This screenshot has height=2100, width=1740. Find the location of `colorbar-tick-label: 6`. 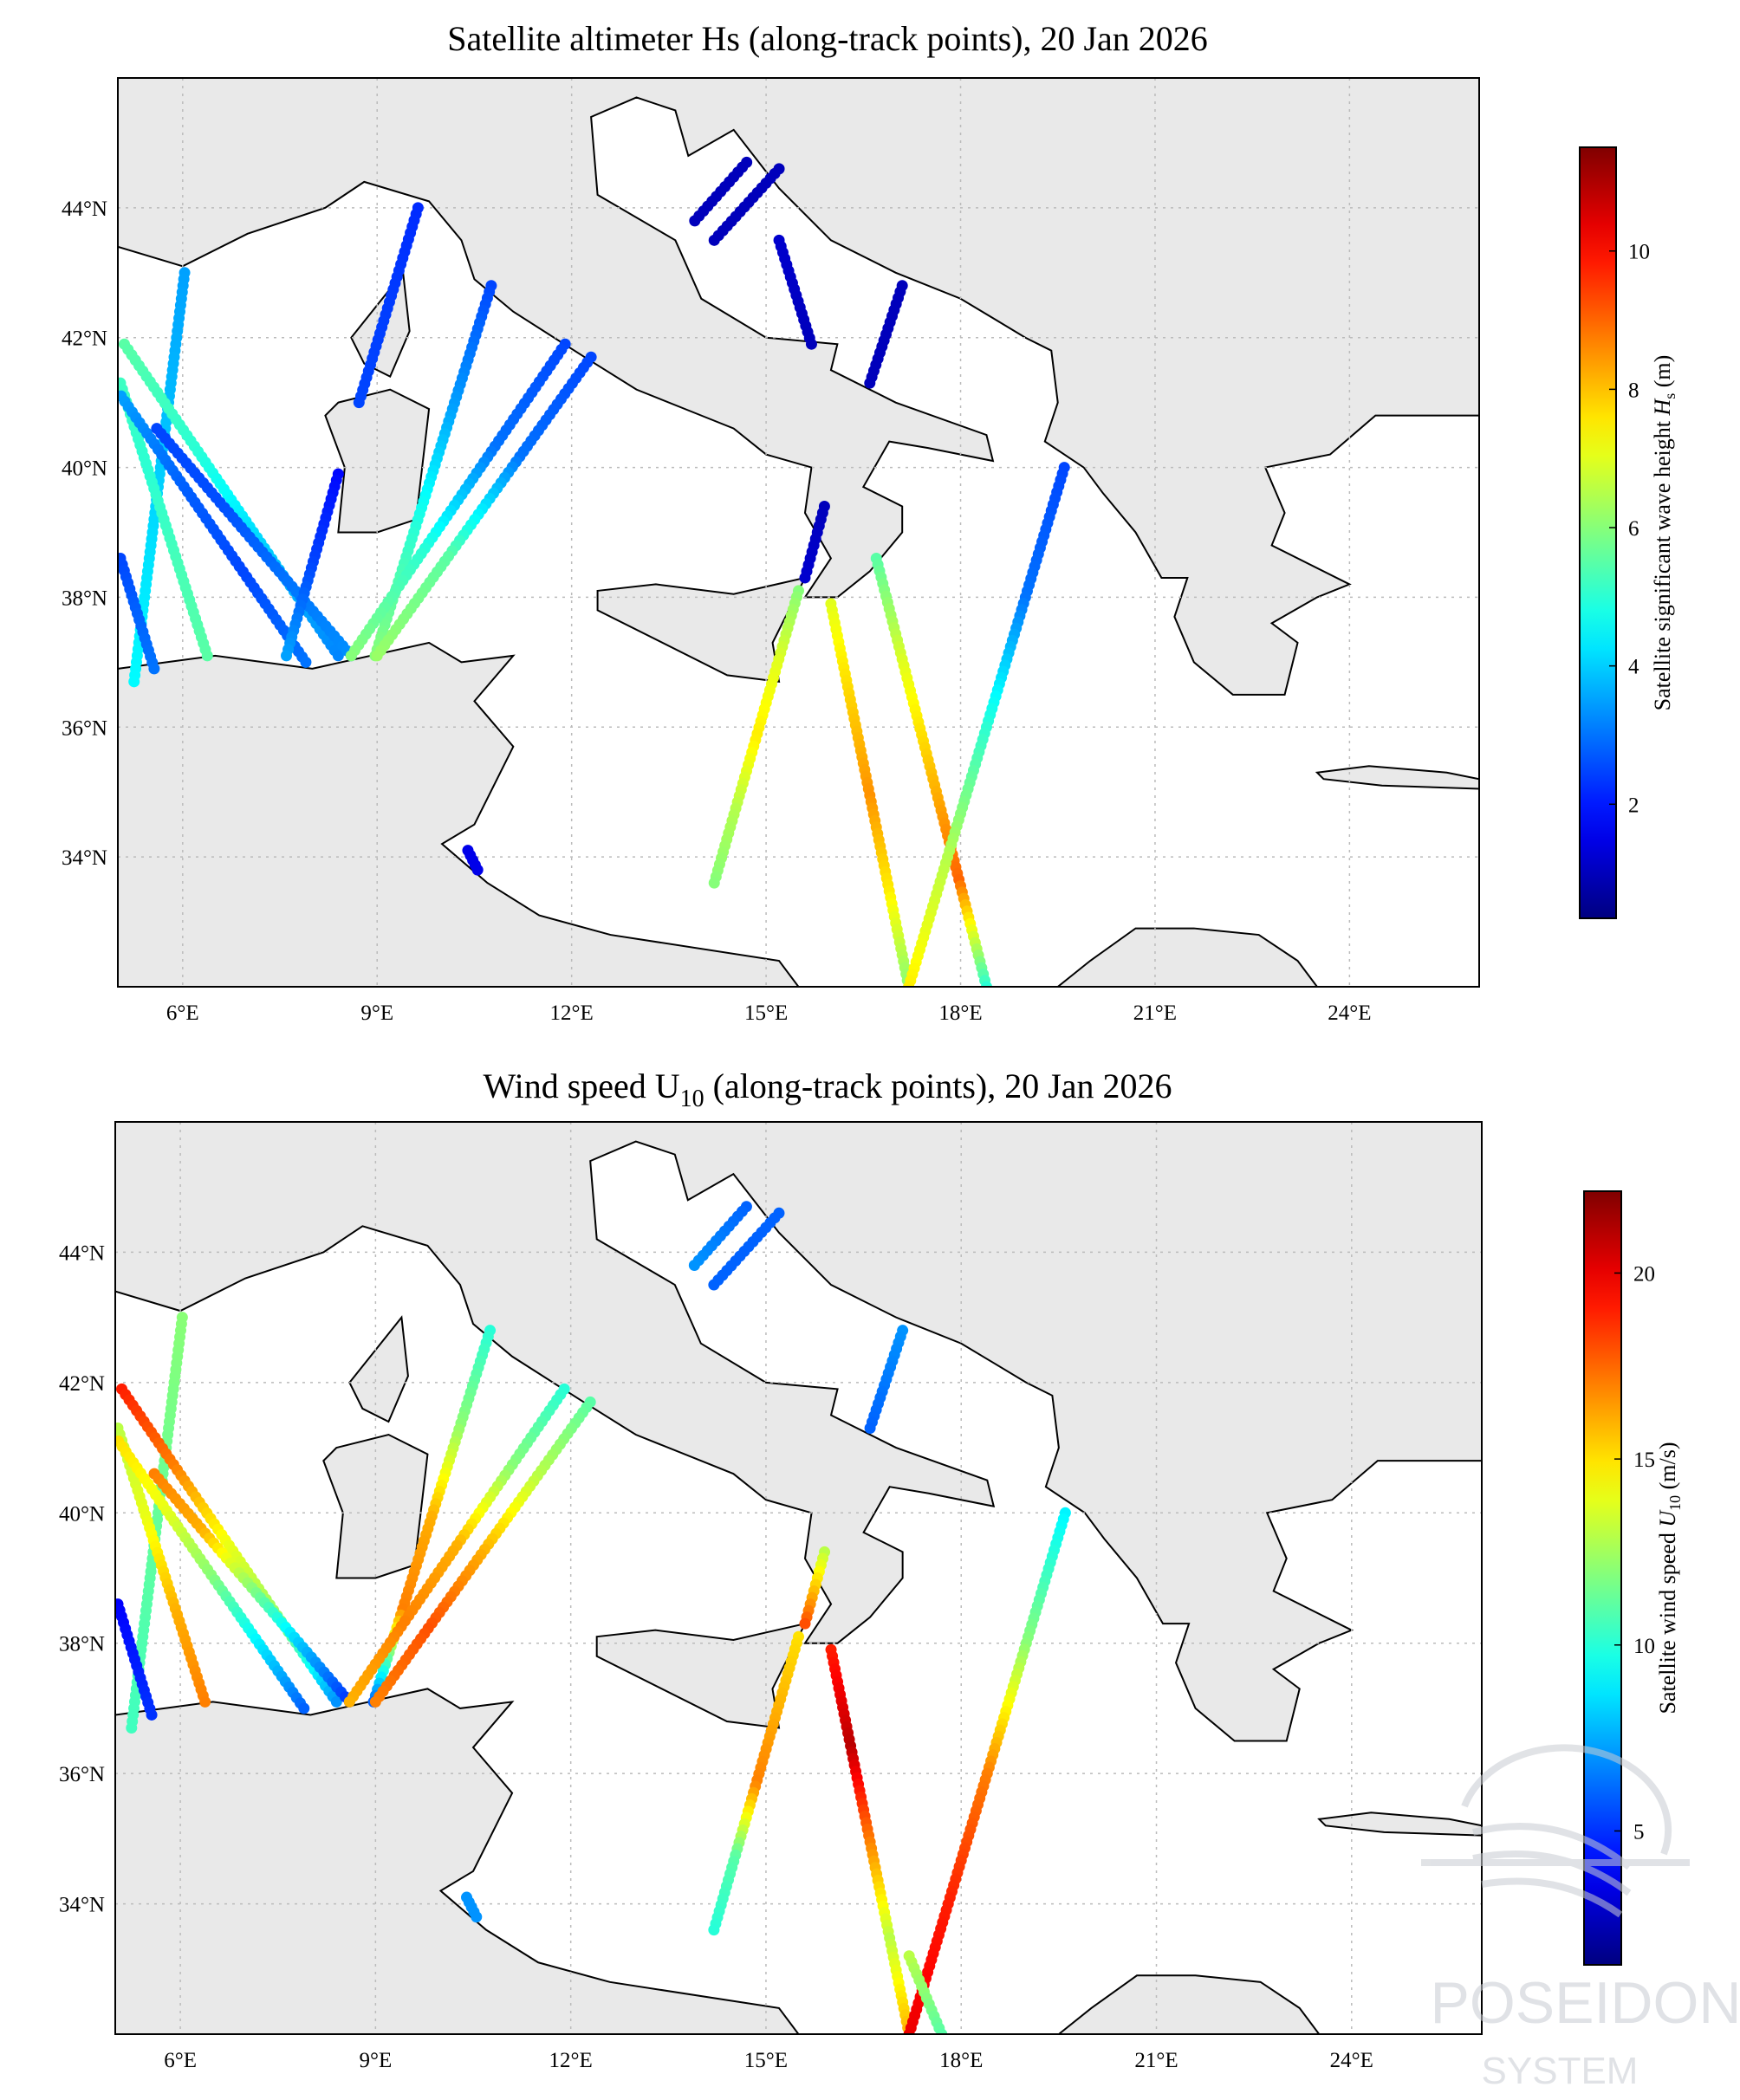

colorbar-tick-label: 6 is located at coordinates (1633, 529).